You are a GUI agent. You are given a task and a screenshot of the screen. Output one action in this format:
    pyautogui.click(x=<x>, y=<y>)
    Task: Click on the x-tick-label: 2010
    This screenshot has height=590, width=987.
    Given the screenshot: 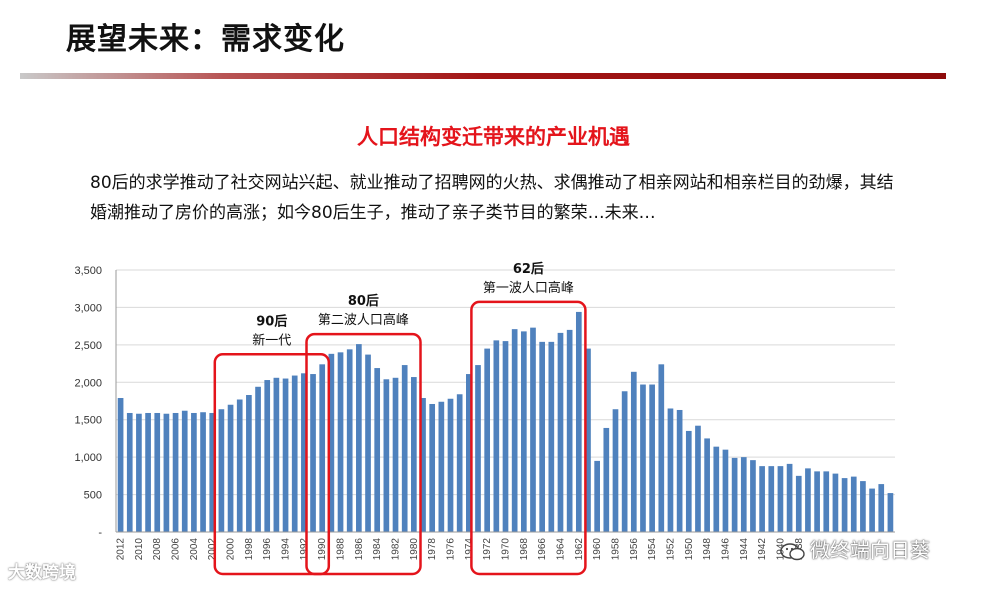 What is the action you would take?
    pyautogui.click(x=139, y=549)
    